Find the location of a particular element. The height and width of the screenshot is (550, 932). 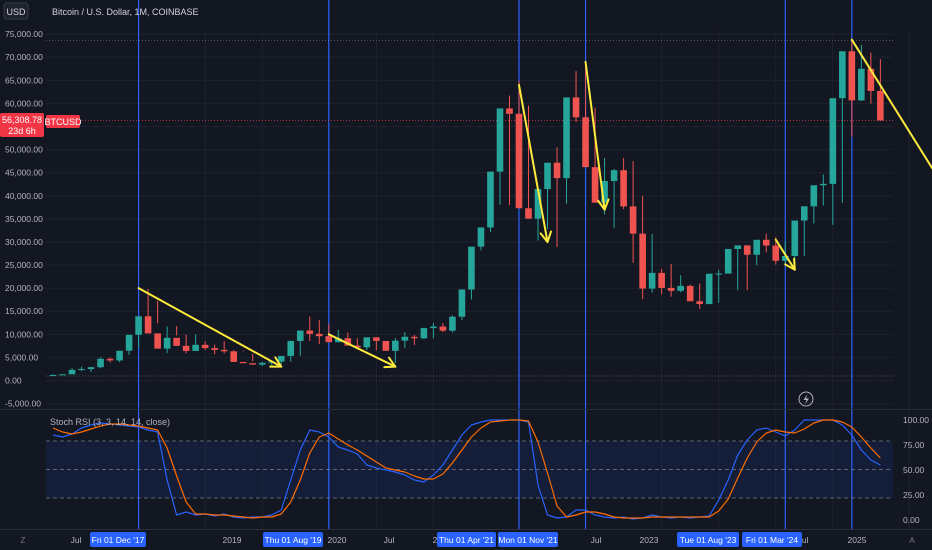

lightning-icon is located at coordinates (806, 399).